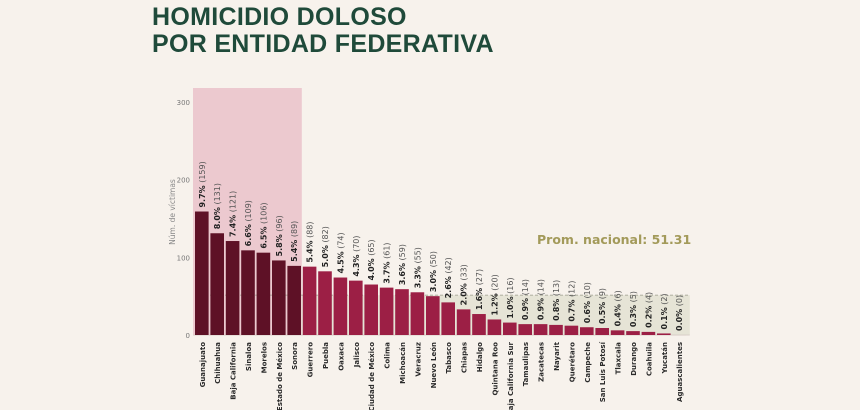  Describe the element at coordinates (556, 310) in the screenshot. I see `data-label-percent: 0.8%` at that location.